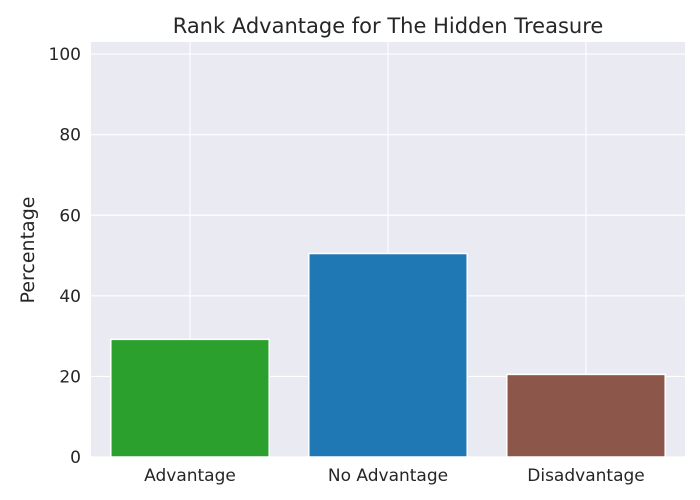 This screenshot has height=500, width=700. Describe the element at coordinates (70, 136) in the screenshot. I see `y-tick-label: 80` at that location.